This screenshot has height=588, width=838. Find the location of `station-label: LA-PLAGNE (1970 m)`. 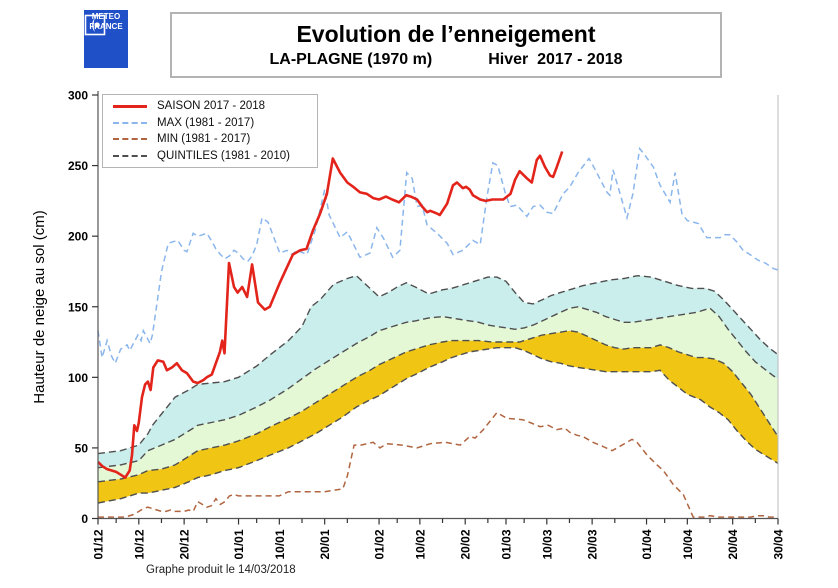

station-label: LA-PLAGNE (1970 m) is located at coordinates (351, 59).